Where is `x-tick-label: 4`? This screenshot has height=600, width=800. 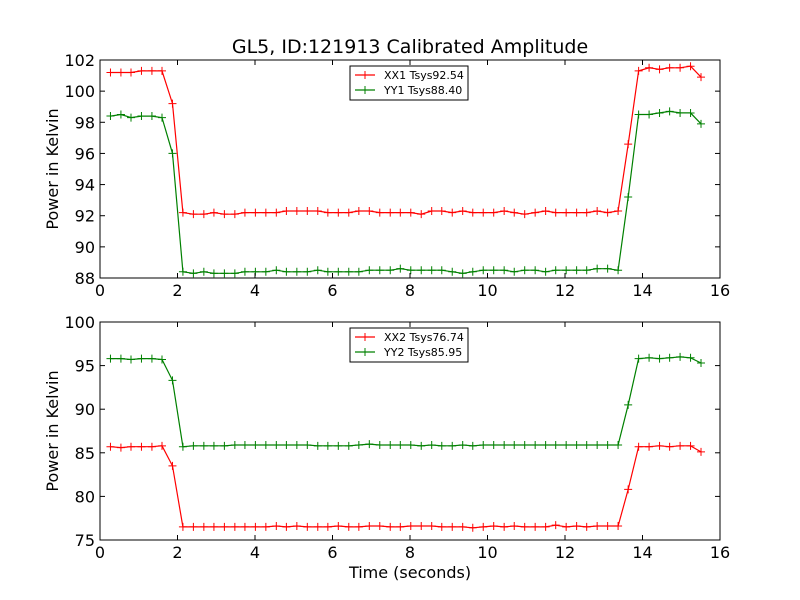 x-tick-label: 4 is located at coordinates (255, 552).